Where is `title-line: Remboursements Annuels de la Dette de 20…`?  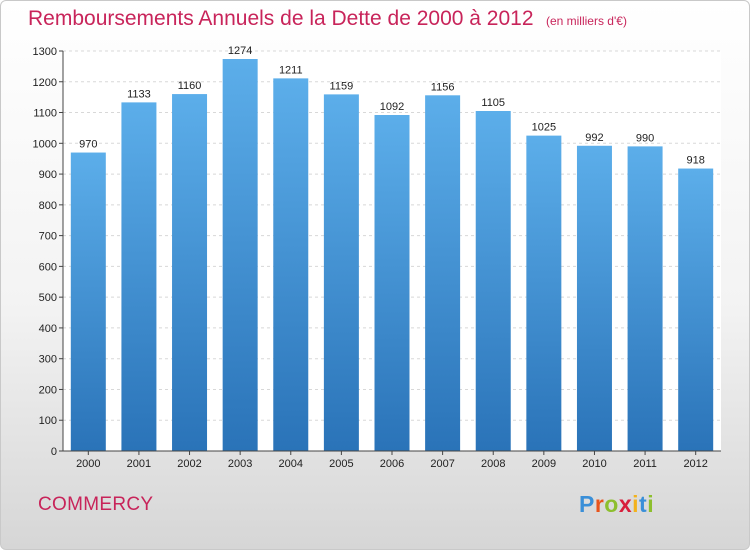
title-line: Remboursements Annuels de la Dette de 20… is located at coordinates (327, 19).